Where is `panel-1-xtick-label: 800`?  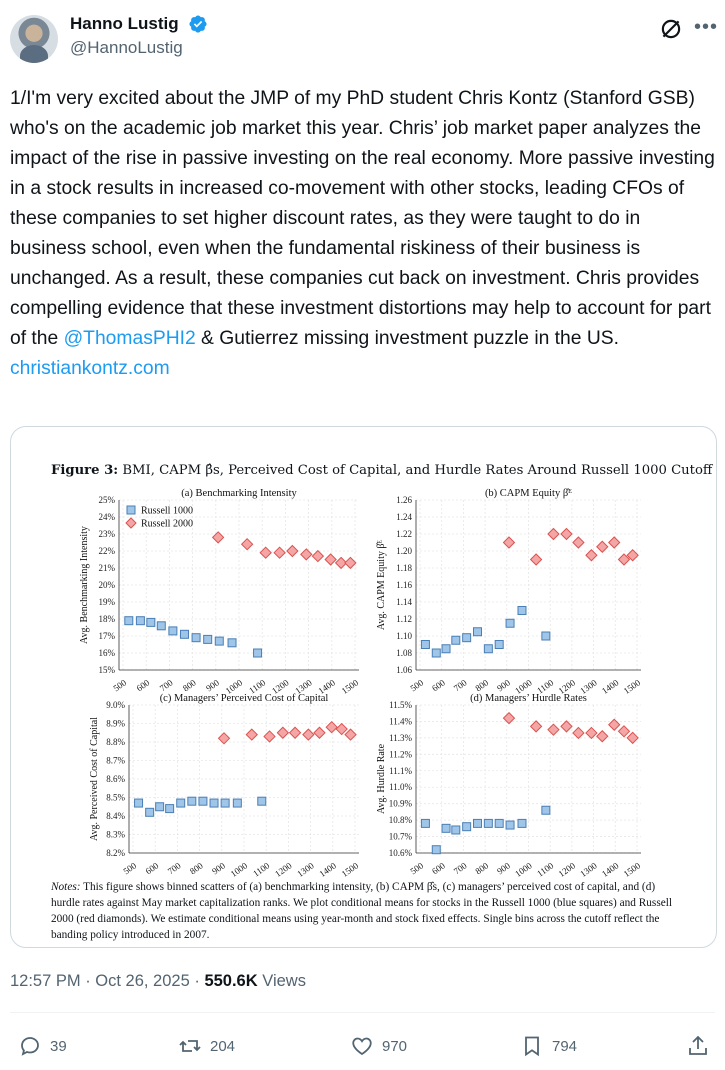
panel-1-xtick-label: 800 is located at coordinates (189, 685).